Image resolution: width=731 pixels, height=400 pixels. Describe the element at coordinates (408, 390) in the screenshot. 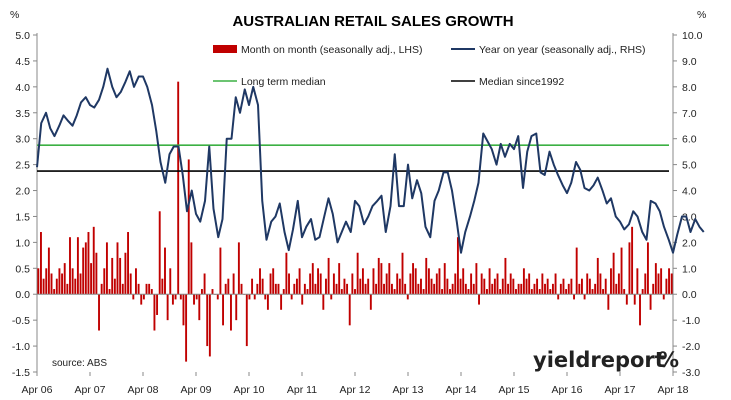

I see `x-tick-label: Apr 13` at that location.